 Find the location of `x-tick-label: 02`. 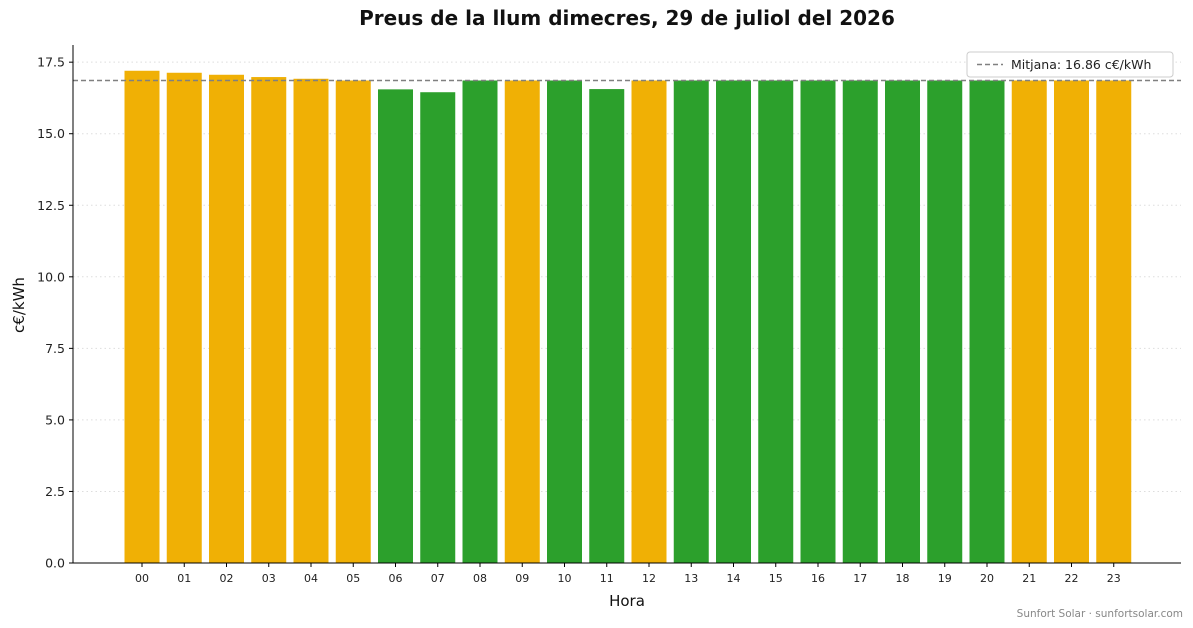

x-tick-label: 02 is located at coordinates (227, 578).